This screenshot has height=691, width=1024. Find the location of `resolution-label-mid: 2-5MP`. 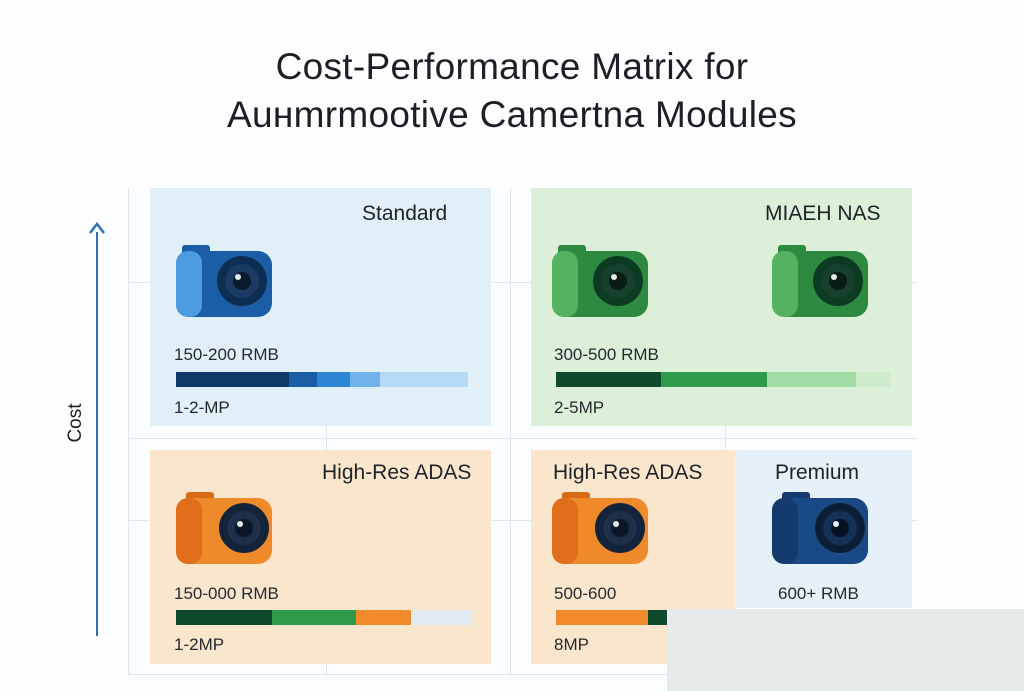

resolution-label-mid: 2-5MP is located at coordinates (579, 407).